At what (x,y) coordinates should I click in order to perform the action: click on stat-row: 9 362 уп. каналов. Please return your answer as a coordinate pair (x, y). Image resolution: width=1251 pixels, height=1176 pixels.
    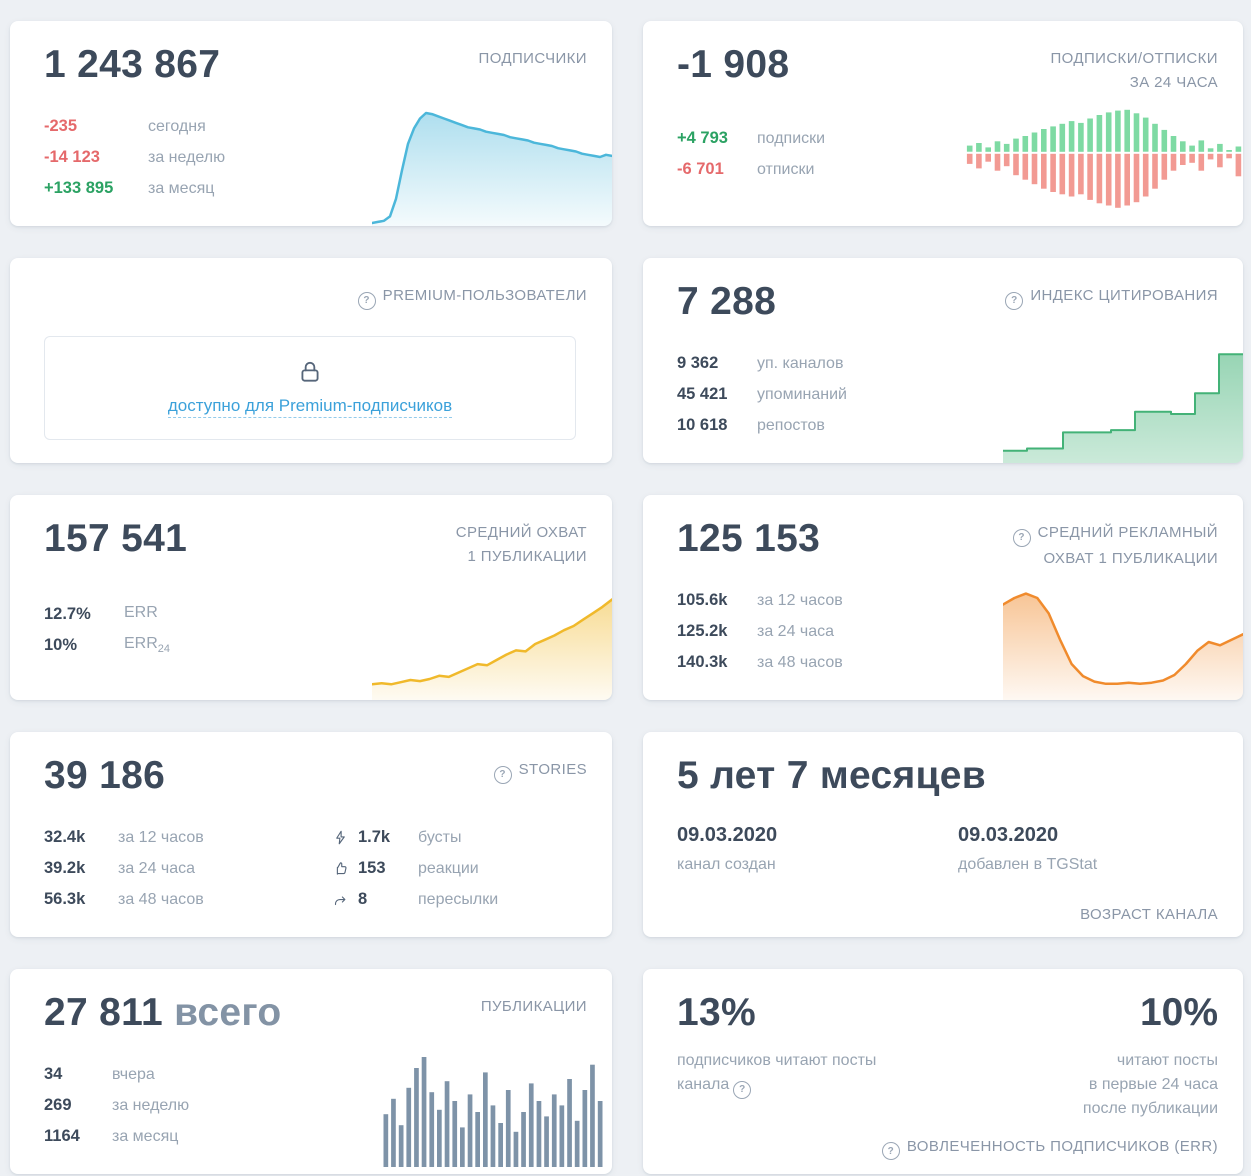
    Looking at the image, I should click on (762, 363).